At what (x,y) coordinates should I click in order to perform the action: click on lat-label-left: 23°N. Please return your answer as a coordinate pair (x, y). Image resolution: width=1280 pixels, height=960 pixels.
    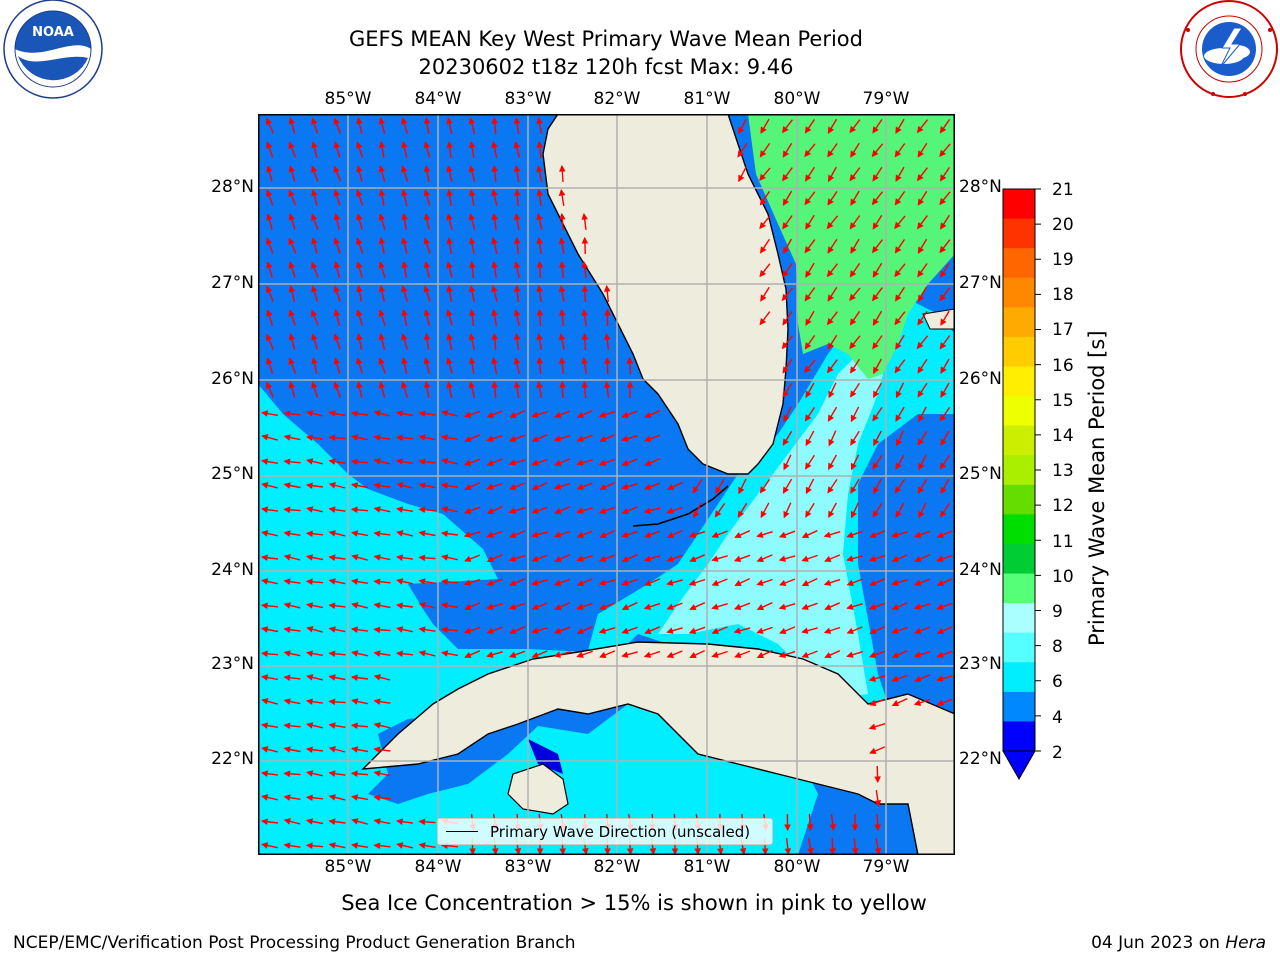
    Looking at the image, I should click on (232, 664).